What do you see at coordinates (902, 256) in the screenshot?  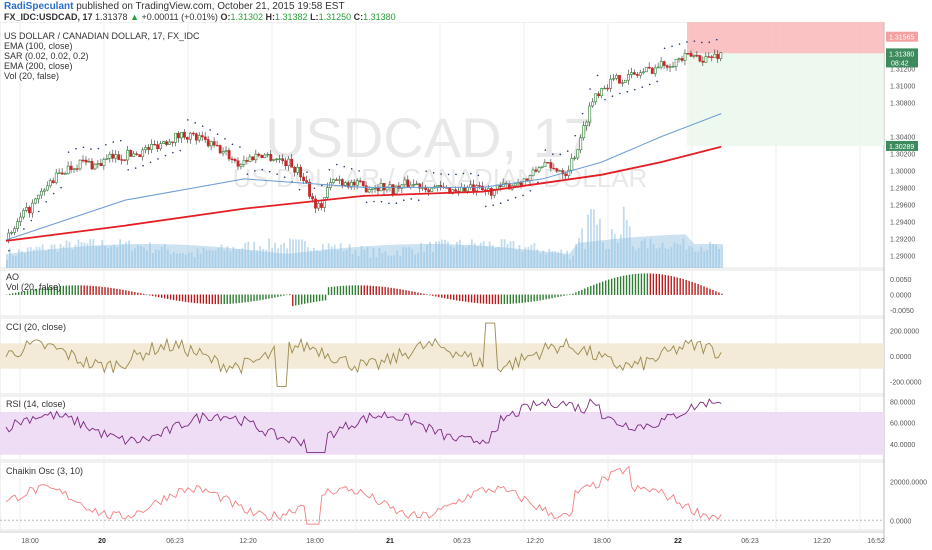 I see `y-tick-label: 1.29000` at bounding box center [902, 256].